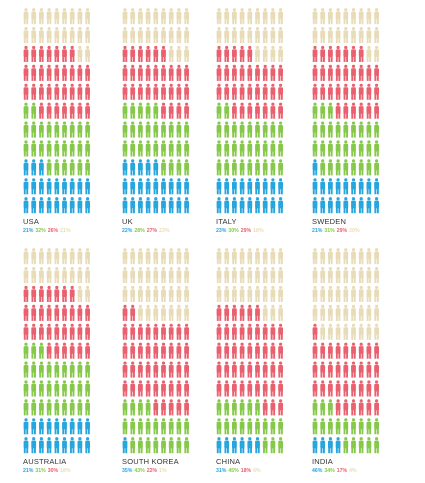 The height and width of the screenshot is (483, 425). What do you see at coordinates (127, 471) in the screenshot?
I see `percentage-value: 35%` at bounding box center [127, 471].